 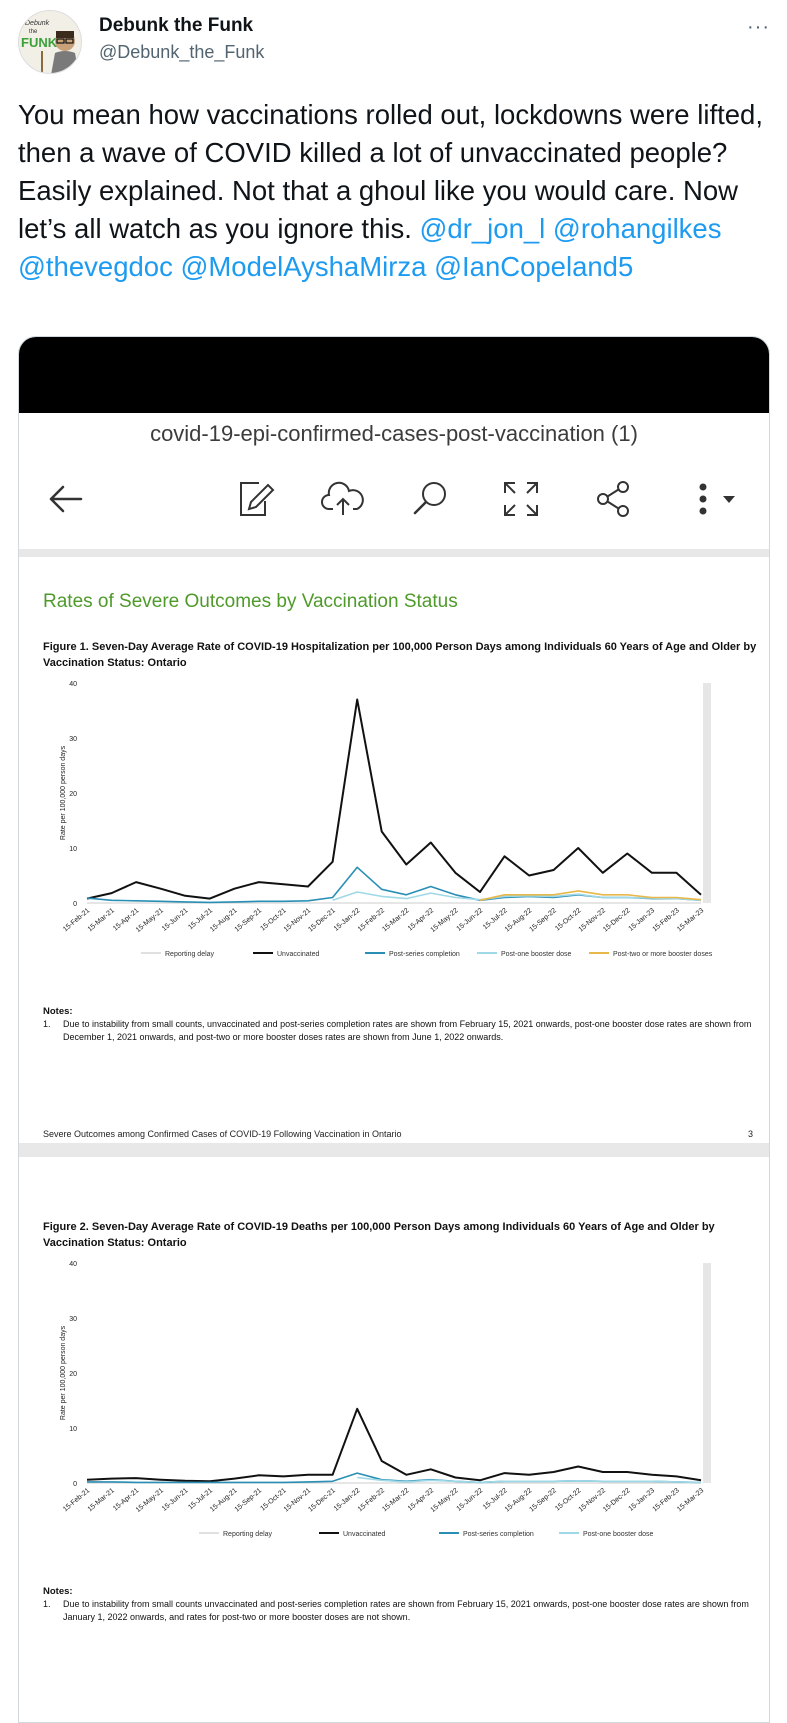 What do you see at coordinates (482, 228) in the screenshot?
I see `mention-link: @dr_jon_l` at bounding box center [482, 228].